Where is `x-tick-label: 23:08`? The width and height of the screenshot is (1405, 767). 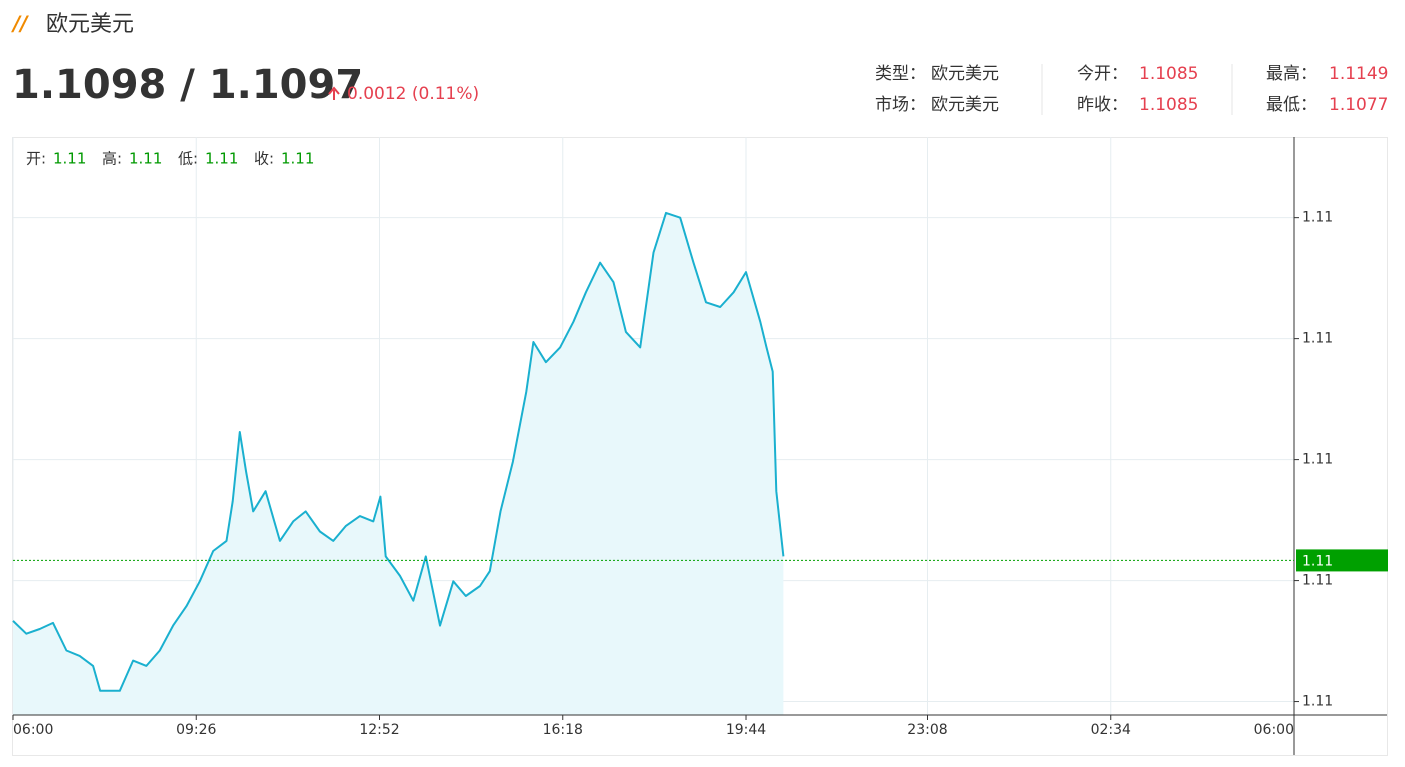
x-tick-label: 23:08 is located at coordinates (927, 730).